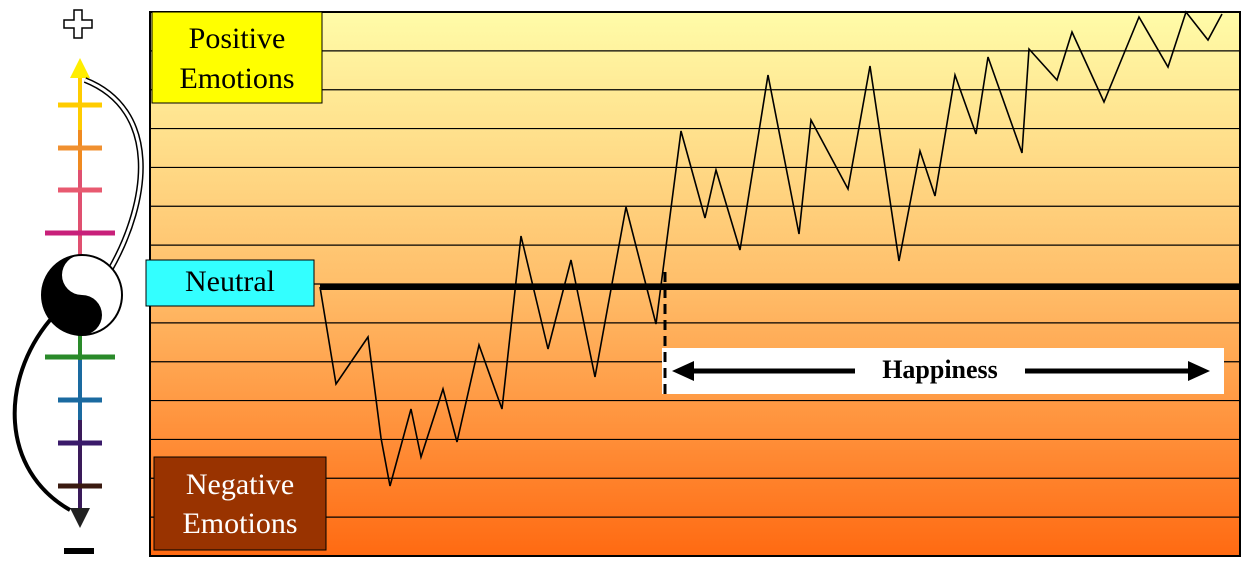 The image size is (1244, 566). What do you see at coordinates (237, 38) in the screenshot?
I see `positive-label: Positive` at bounding box center [237, 38].